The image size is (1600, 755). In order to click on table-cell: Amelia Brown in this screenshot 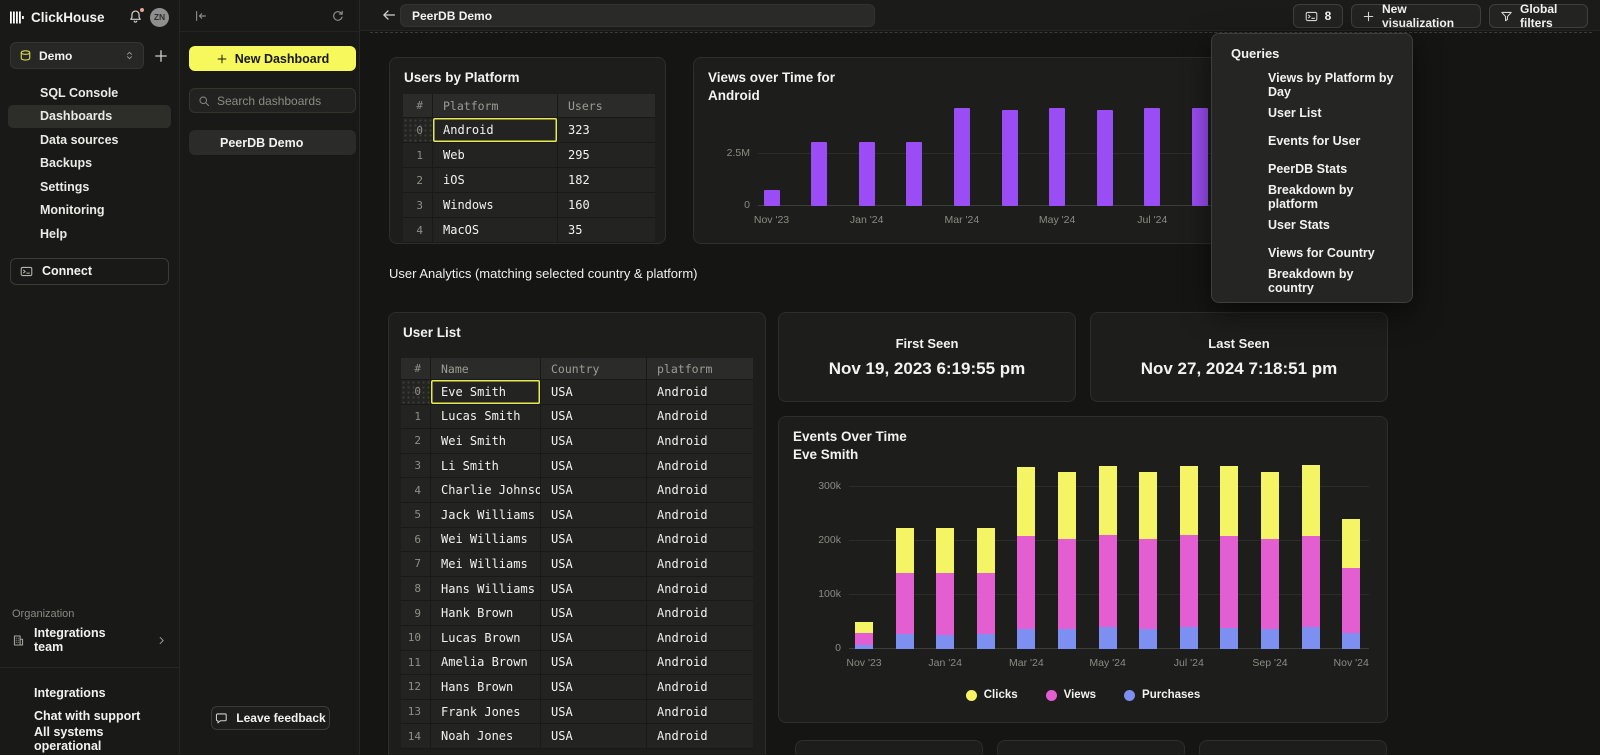, I will do `click(486, 662)`.